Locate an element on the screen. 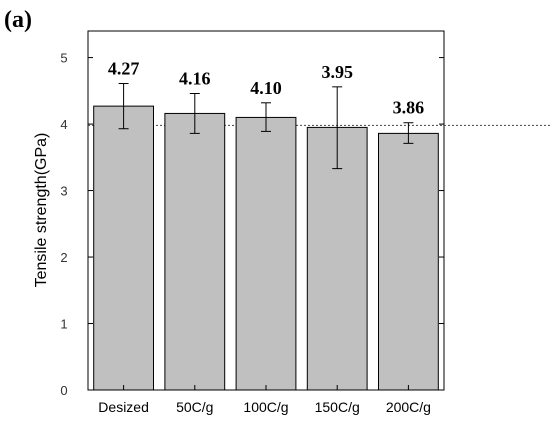 The height and width of the screenshot is (425, 550). data-labels: 4.27 4.16 4.10 3.95 3.86 is located at coordinates (266, 88).